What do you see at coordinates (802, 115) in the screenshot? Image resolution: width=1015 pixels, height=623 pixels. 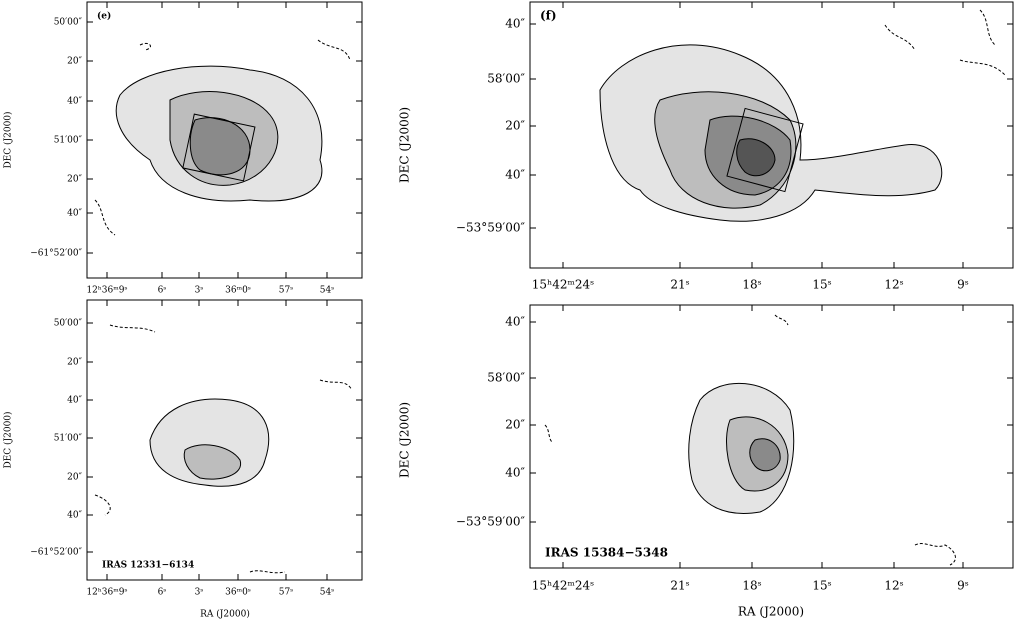 I see `contour-map-f` at bounding box center [802, 115].